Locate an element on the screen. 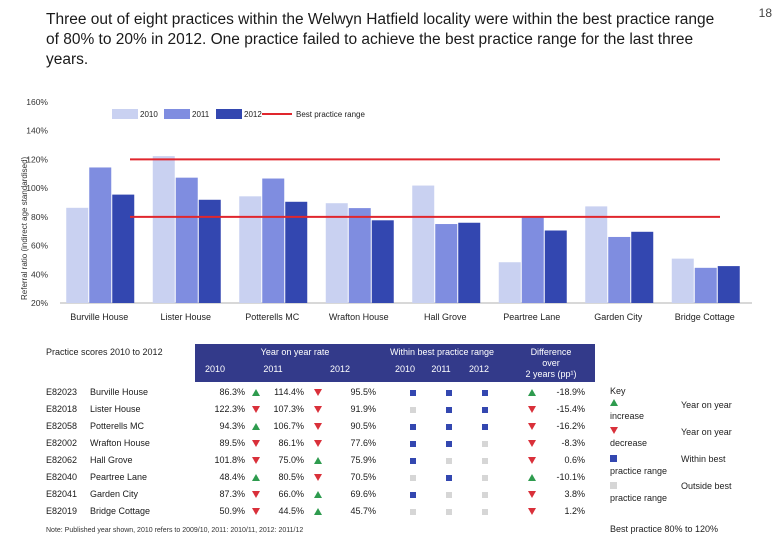 Image resolution: width=780 pixels, height=540 pixels. table-row: E82041 Garden City 87.3% 66.0% 69.6% 3.8% is located at coordinates (326, 495).